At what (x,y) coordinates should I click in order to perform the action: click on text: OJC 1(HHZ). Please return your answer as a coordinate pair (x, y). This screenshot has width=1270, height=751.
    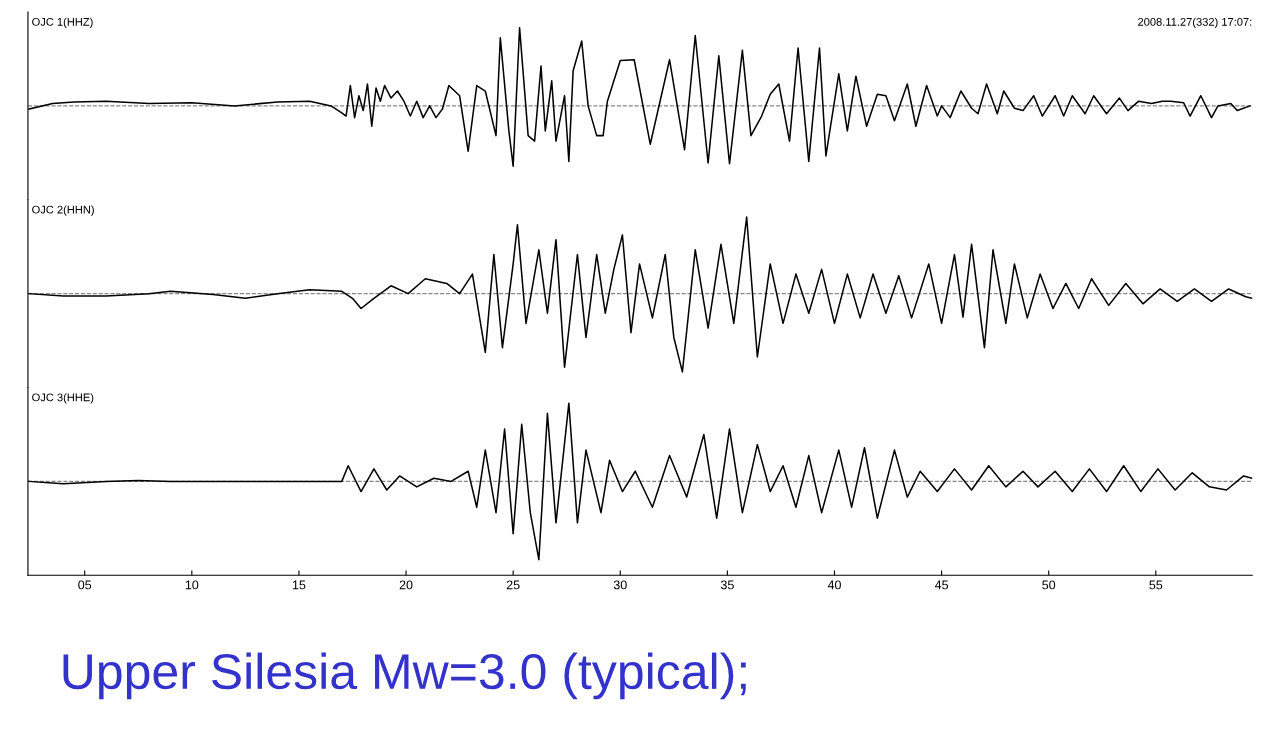
    Looking at the image, I should click on (62, 22).